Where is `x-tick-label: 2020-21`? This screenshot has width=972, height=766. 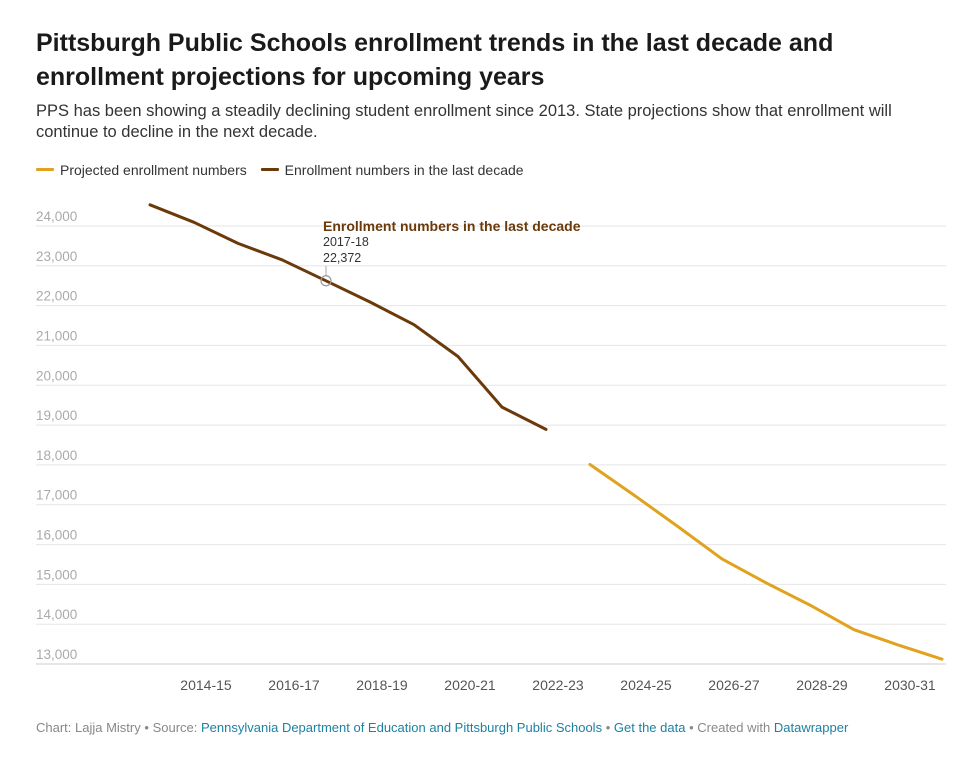 x-tick-label: 2020-21 is located at coordinates (470, 685).